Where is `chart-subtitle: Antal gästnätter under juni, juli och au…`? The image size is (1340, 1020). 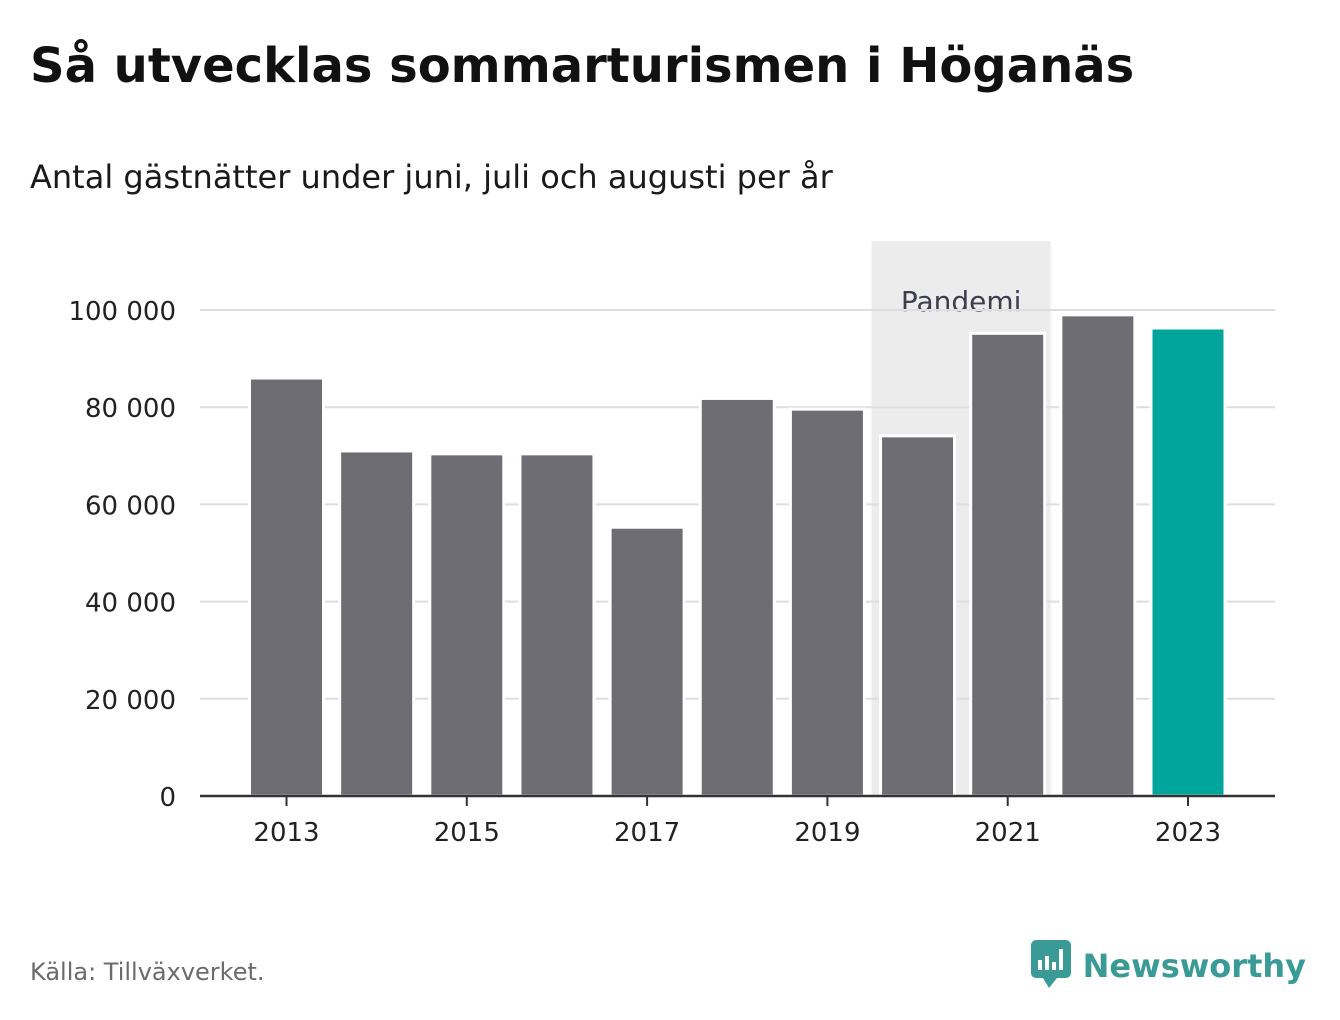 chart-subtitle: Antal gästnätter under juni, juli och au… is located at coordinates (431, 177).